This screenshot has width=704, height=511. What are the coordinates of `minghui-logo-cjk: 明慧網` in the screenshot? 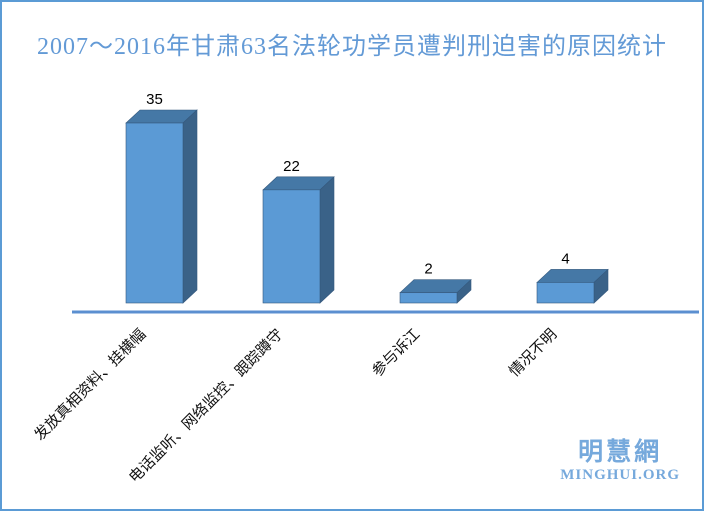 It's located at (620, 452).